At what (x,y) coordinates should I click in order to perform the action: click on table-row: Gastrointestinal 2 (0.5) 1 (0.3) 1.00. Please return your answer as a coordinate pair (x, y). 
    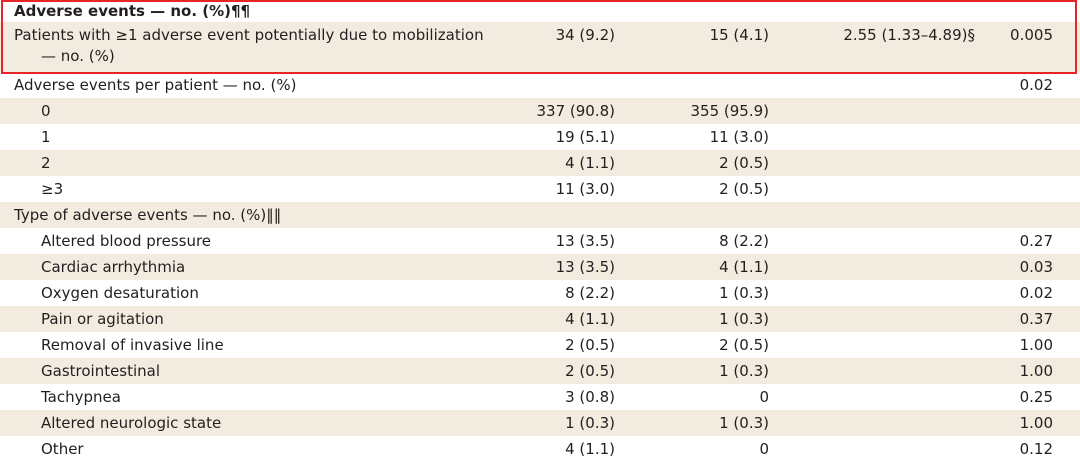
    Looking at the image, I should click on (540, 371).